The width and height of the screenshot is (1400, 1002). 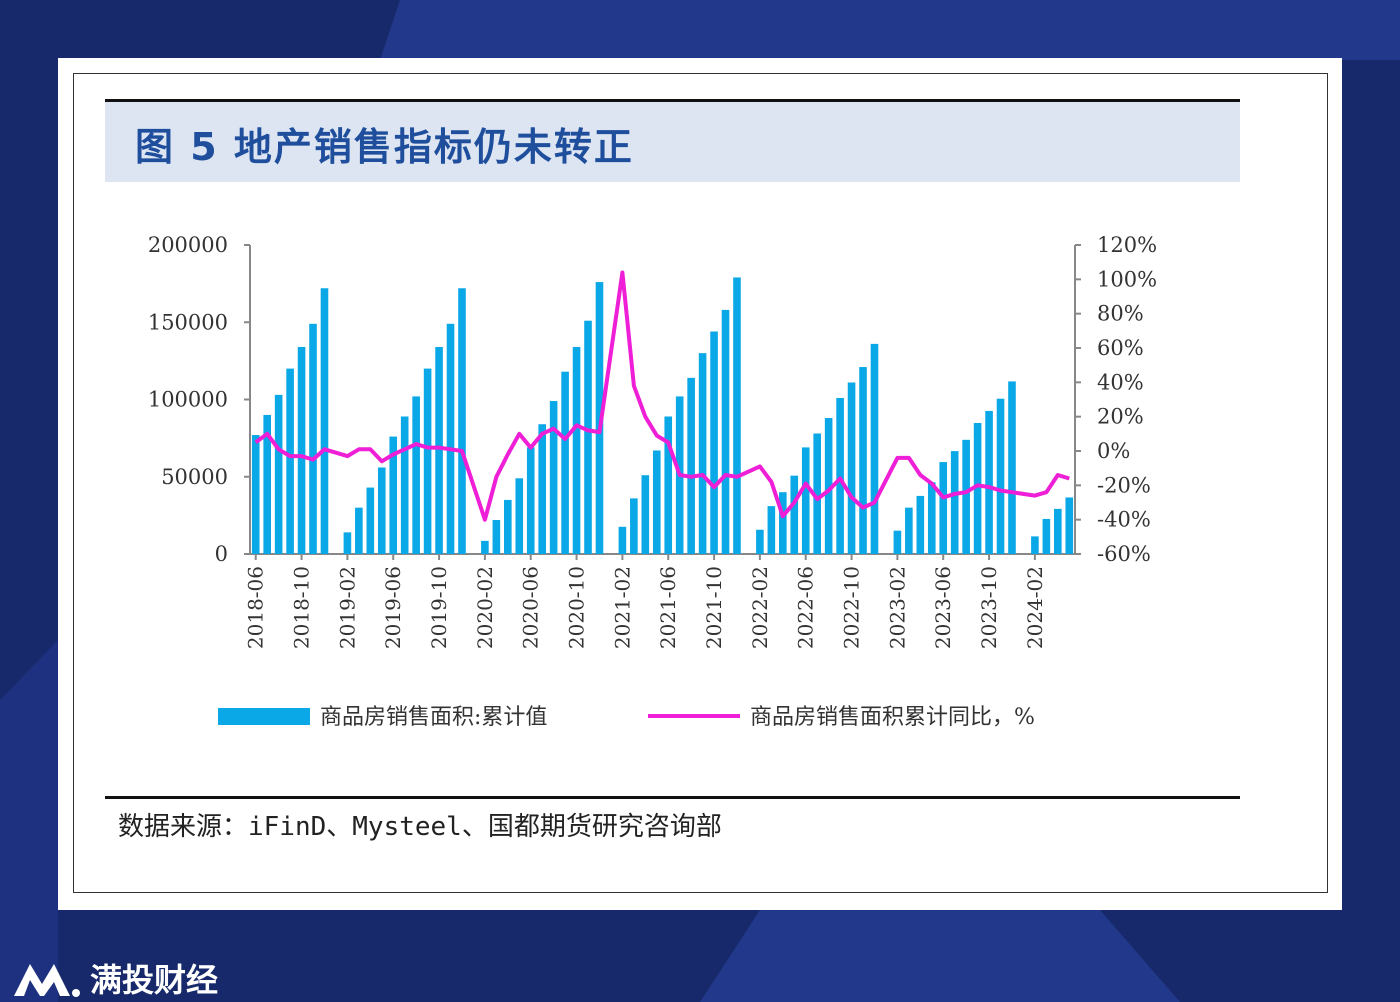 I want to click on figure-title: 图 5 地产销售指标仍未转正, so click(x=384, y=147).